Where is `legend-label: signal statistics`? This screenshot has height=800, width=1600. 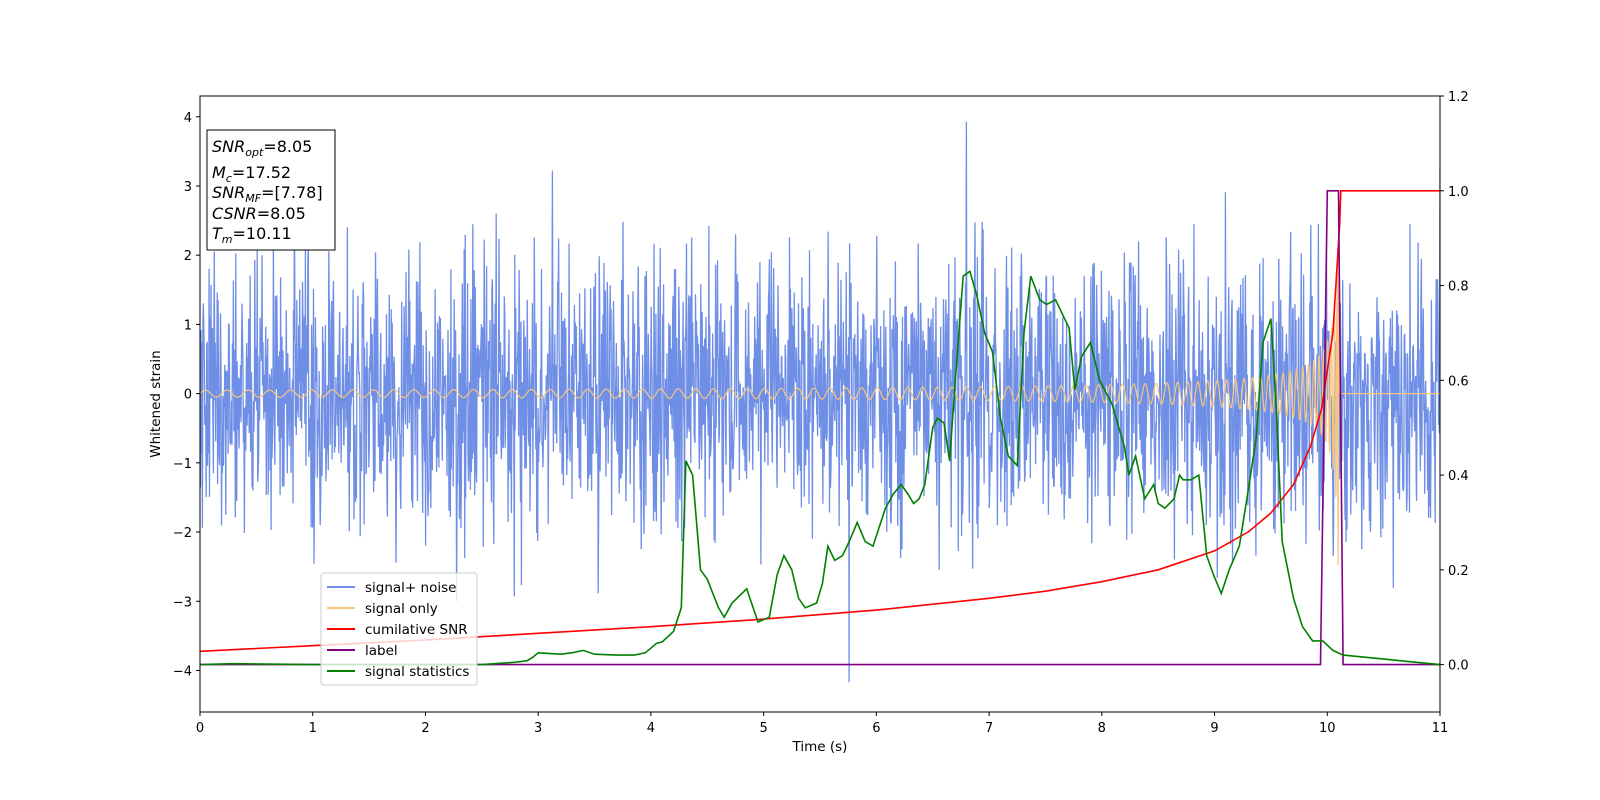
legend-label: signal statistics is located at coordinates (417, 672).